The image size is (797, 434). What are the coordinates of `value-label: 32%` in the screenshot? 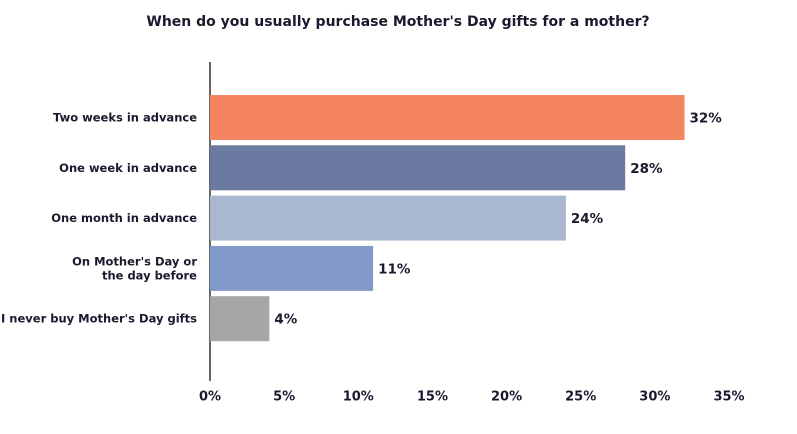 It's located at (706, 119).